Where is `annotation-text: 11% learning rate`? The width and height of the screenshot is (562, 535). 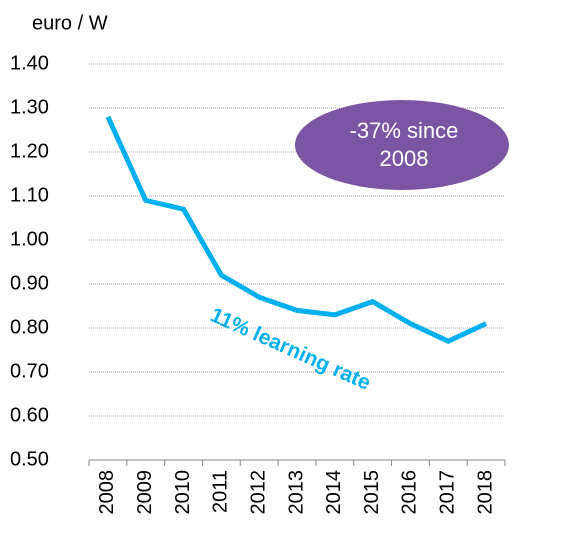 annotation-text: 11% learning rate is located at coordinates (290, 348).